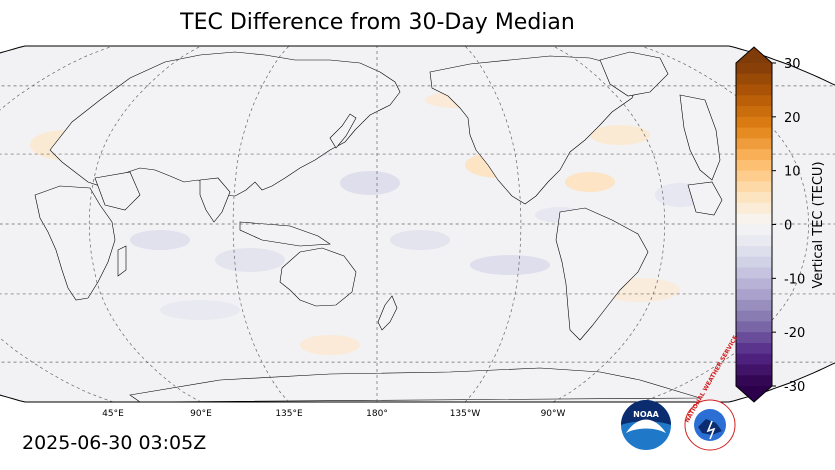  I want to click on colorbar-tick-label: 30, so click(792, 64).